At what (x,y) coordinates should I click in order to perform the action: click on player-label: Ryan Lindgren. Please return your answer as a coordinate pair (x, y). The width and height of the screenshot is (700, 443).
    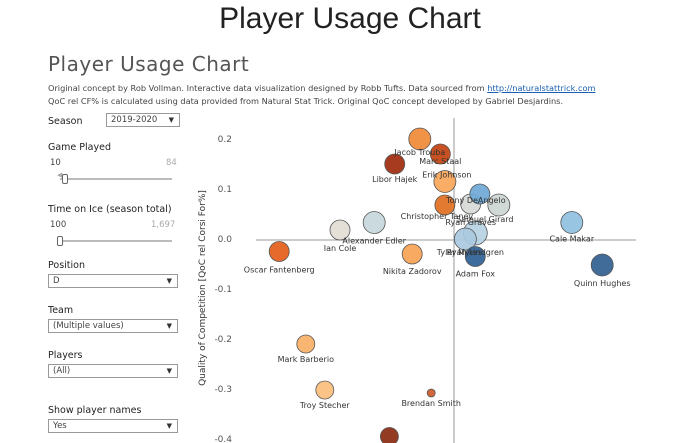
    Looking at the image, I should click on (475, 252).